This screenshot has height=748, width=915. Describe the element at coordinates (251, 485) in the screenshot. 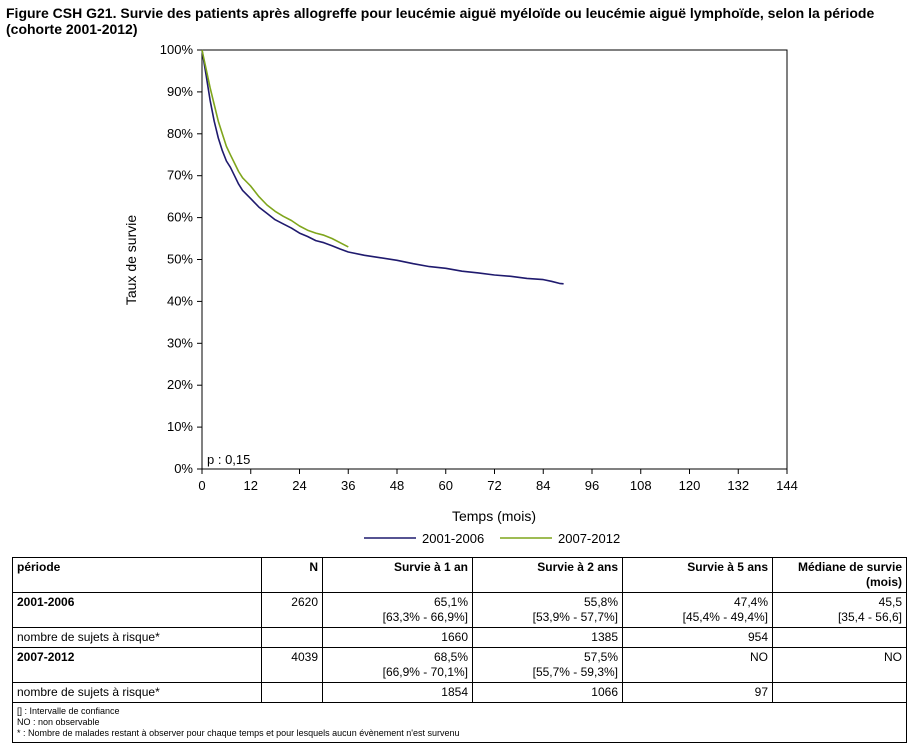

I see `x-tick-label: 12` at that location.